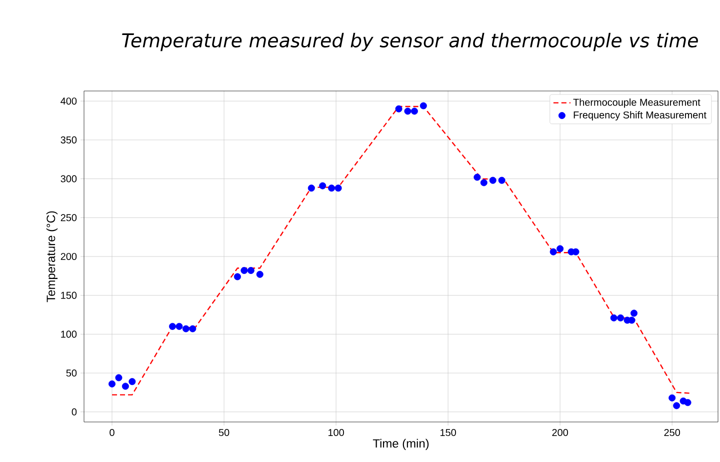  What do you see at coordinates (400, 444) in the screenshot?
I see `x-axis-title: Time (min)` at bounding box center [400, 444].